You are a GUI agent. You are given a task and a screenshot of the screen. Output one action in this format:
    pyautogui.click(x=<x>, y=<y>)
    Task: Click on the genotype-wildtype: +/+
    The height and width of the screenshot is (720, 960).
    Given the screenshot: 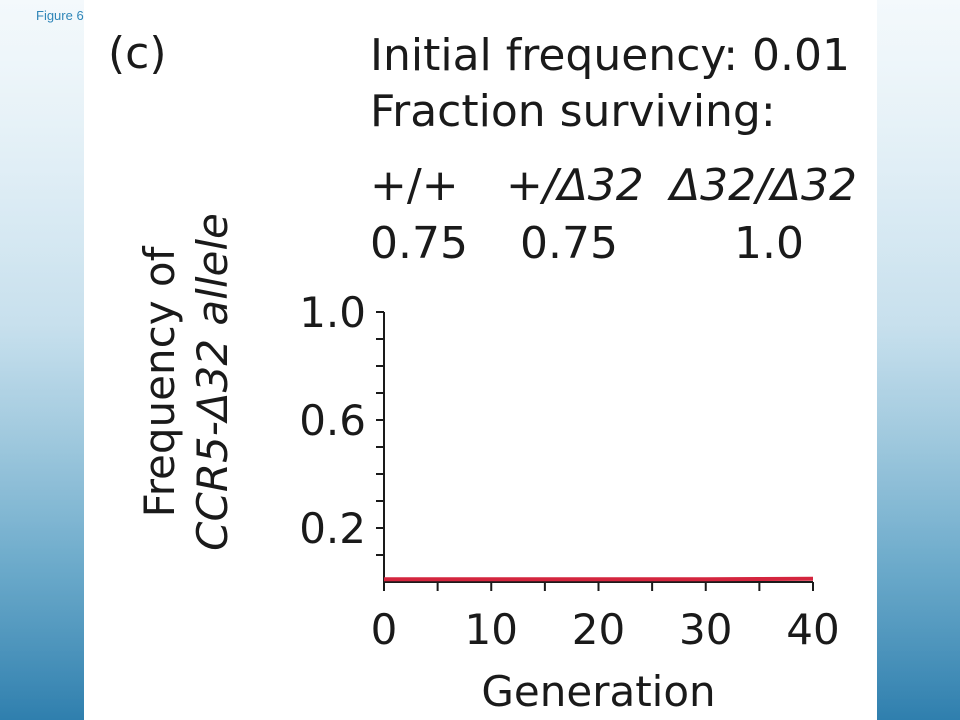 What is the action you would take?
    pyautogui.click(x=414, y=185)
    